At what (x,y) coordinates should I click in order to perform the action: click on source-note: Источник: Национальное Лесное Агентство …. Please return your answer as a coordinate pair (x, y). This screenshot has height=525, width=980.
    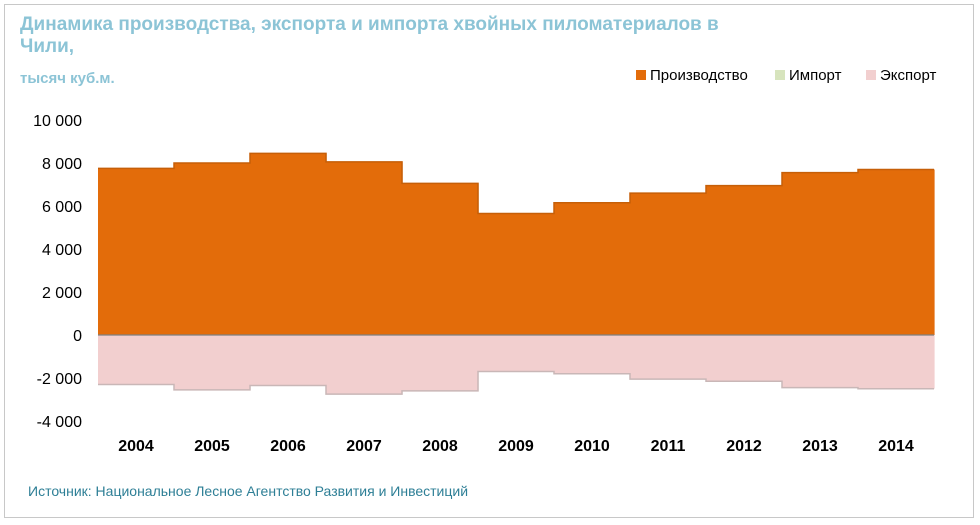
    Looking at the image, I should click on (248, 491).